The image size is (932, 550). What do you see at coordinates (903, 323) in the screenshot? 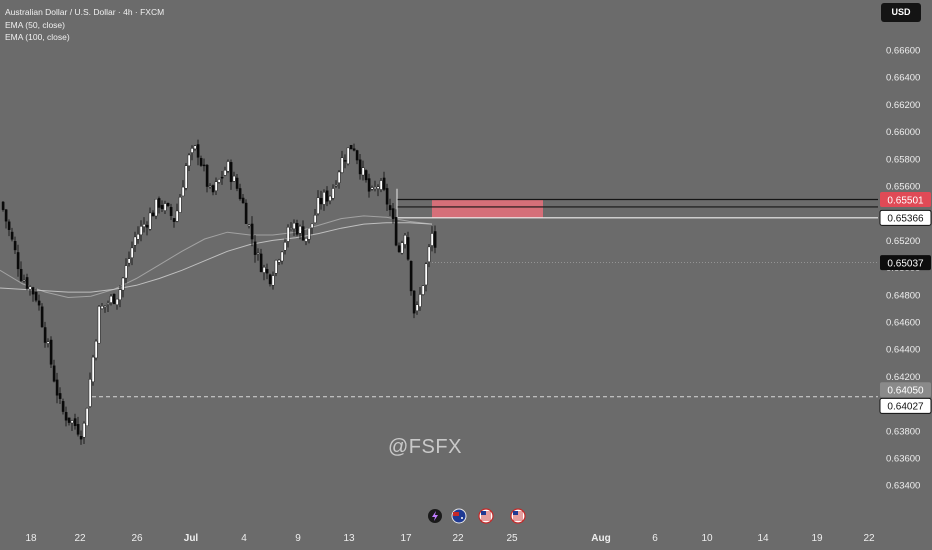
I see `y-tick-label: 0.64600` at bounding box center [903, 323].